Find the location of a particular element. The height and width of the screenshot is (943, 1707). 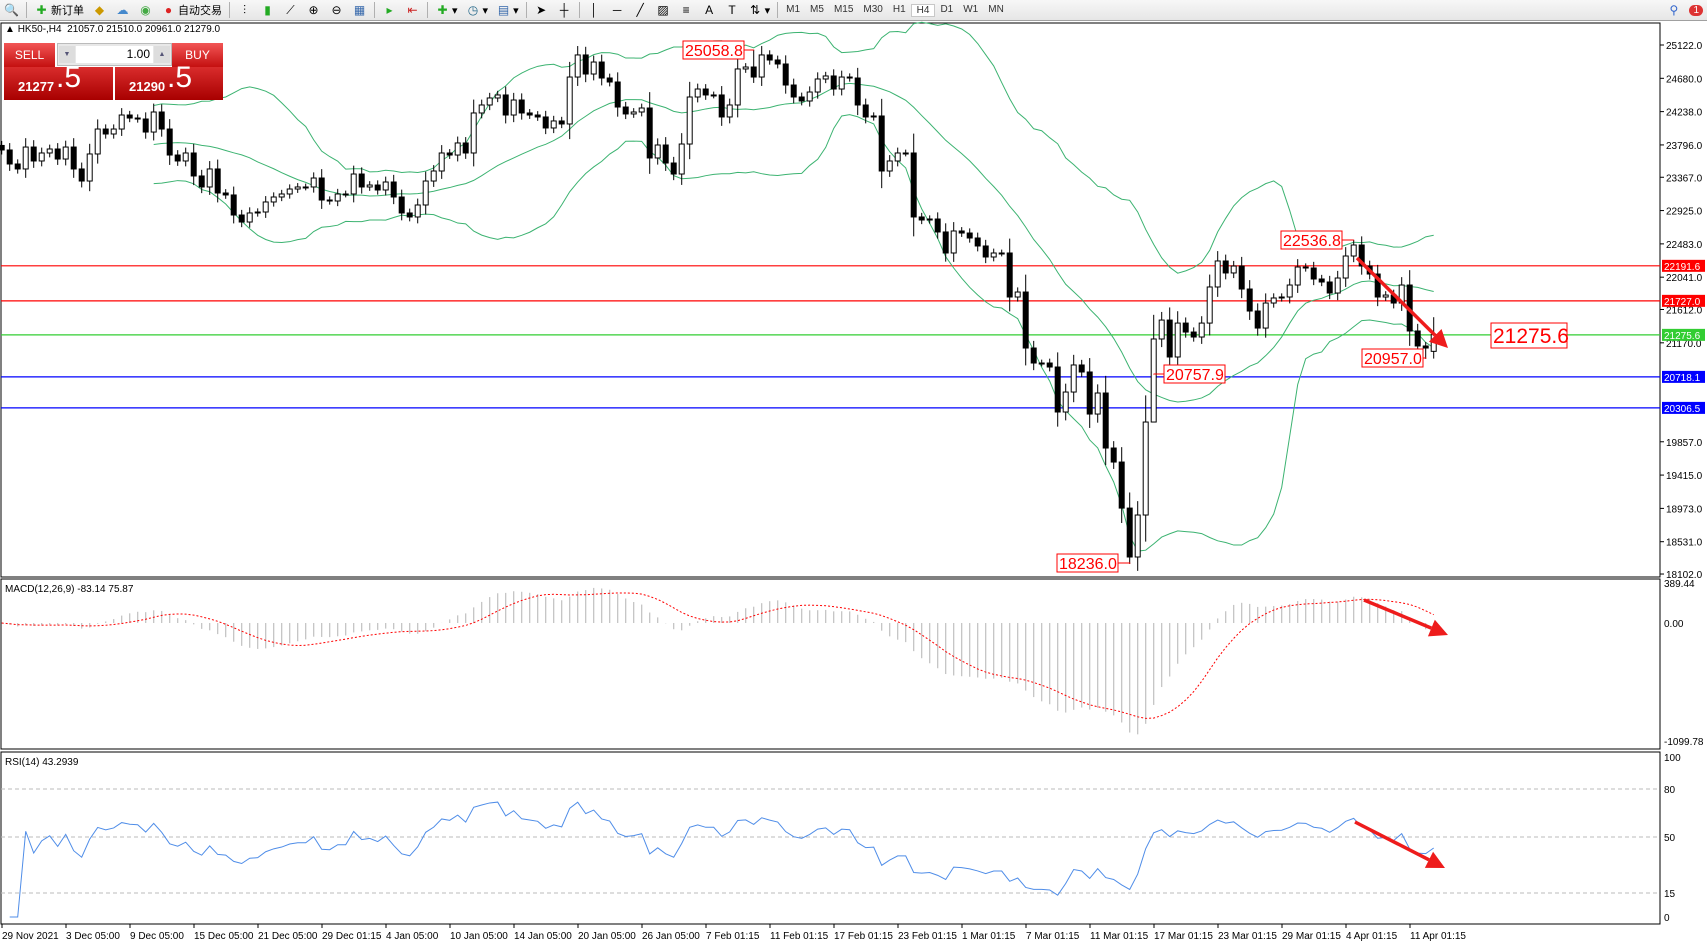

buy-price-fraction: .5 is located at coordinates (180, 77).